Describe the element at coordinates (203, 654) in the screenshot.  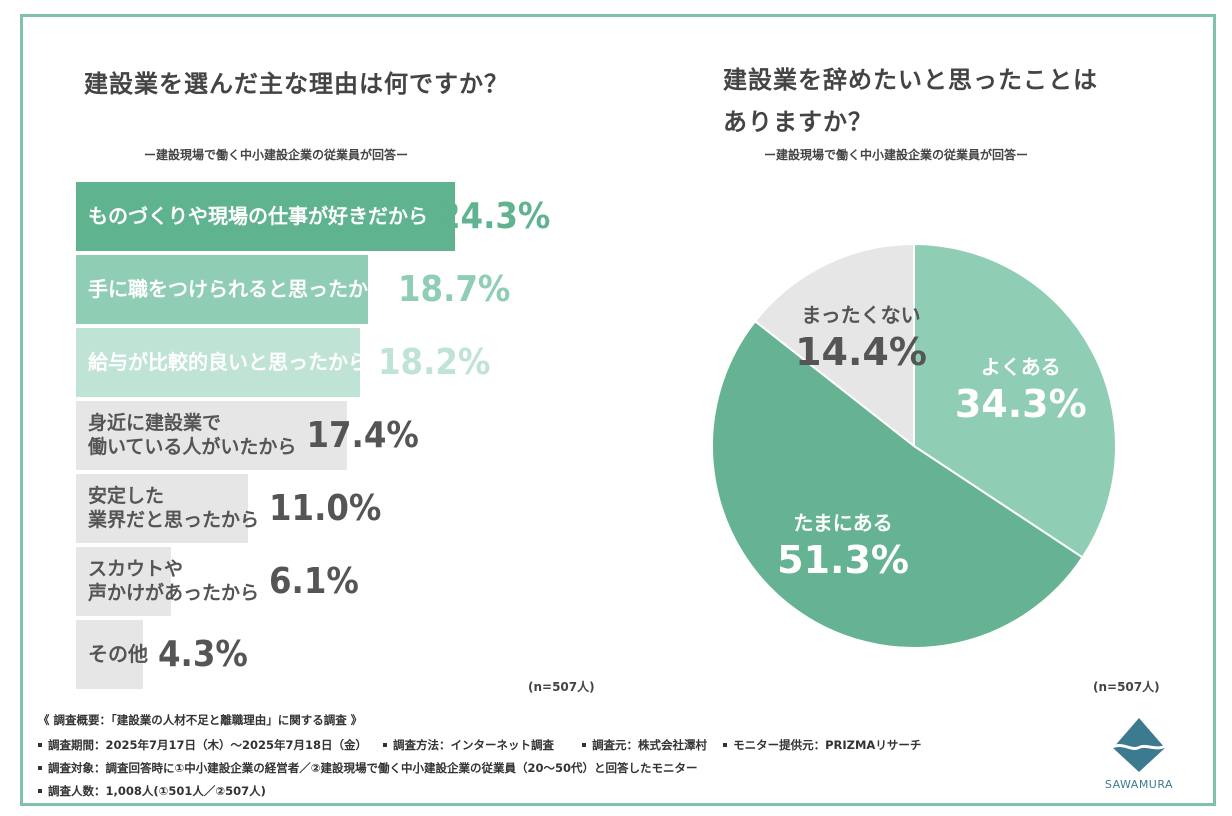
I see `bar-value-label: 4.3%` at that location.